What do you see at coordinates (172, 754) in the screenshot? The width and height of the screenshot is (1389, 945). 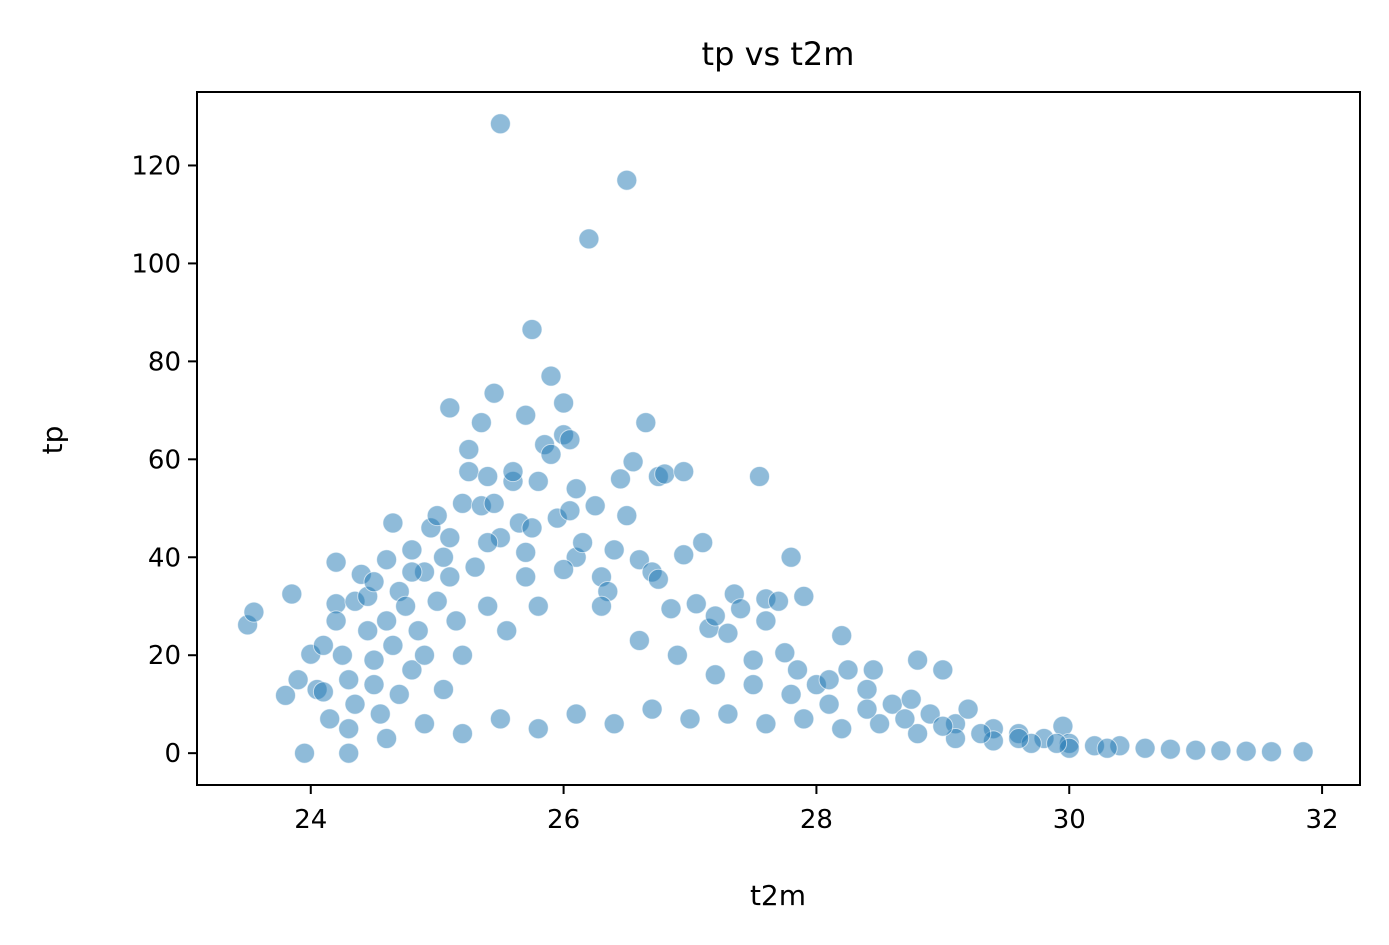 I see `y-tick-label: 0` at bounding box center [172, 754].